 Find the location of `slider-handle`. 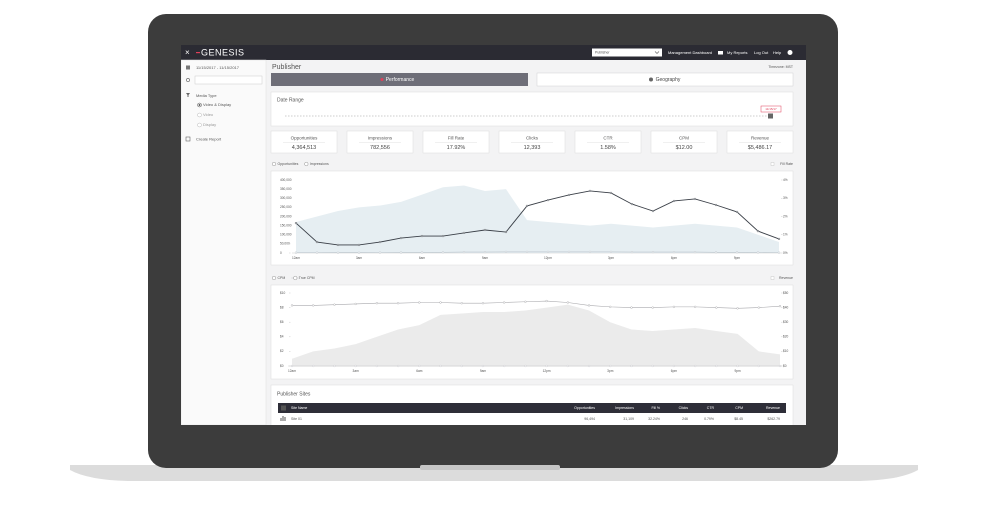

slider-handle is located at coordinates (770, 116).